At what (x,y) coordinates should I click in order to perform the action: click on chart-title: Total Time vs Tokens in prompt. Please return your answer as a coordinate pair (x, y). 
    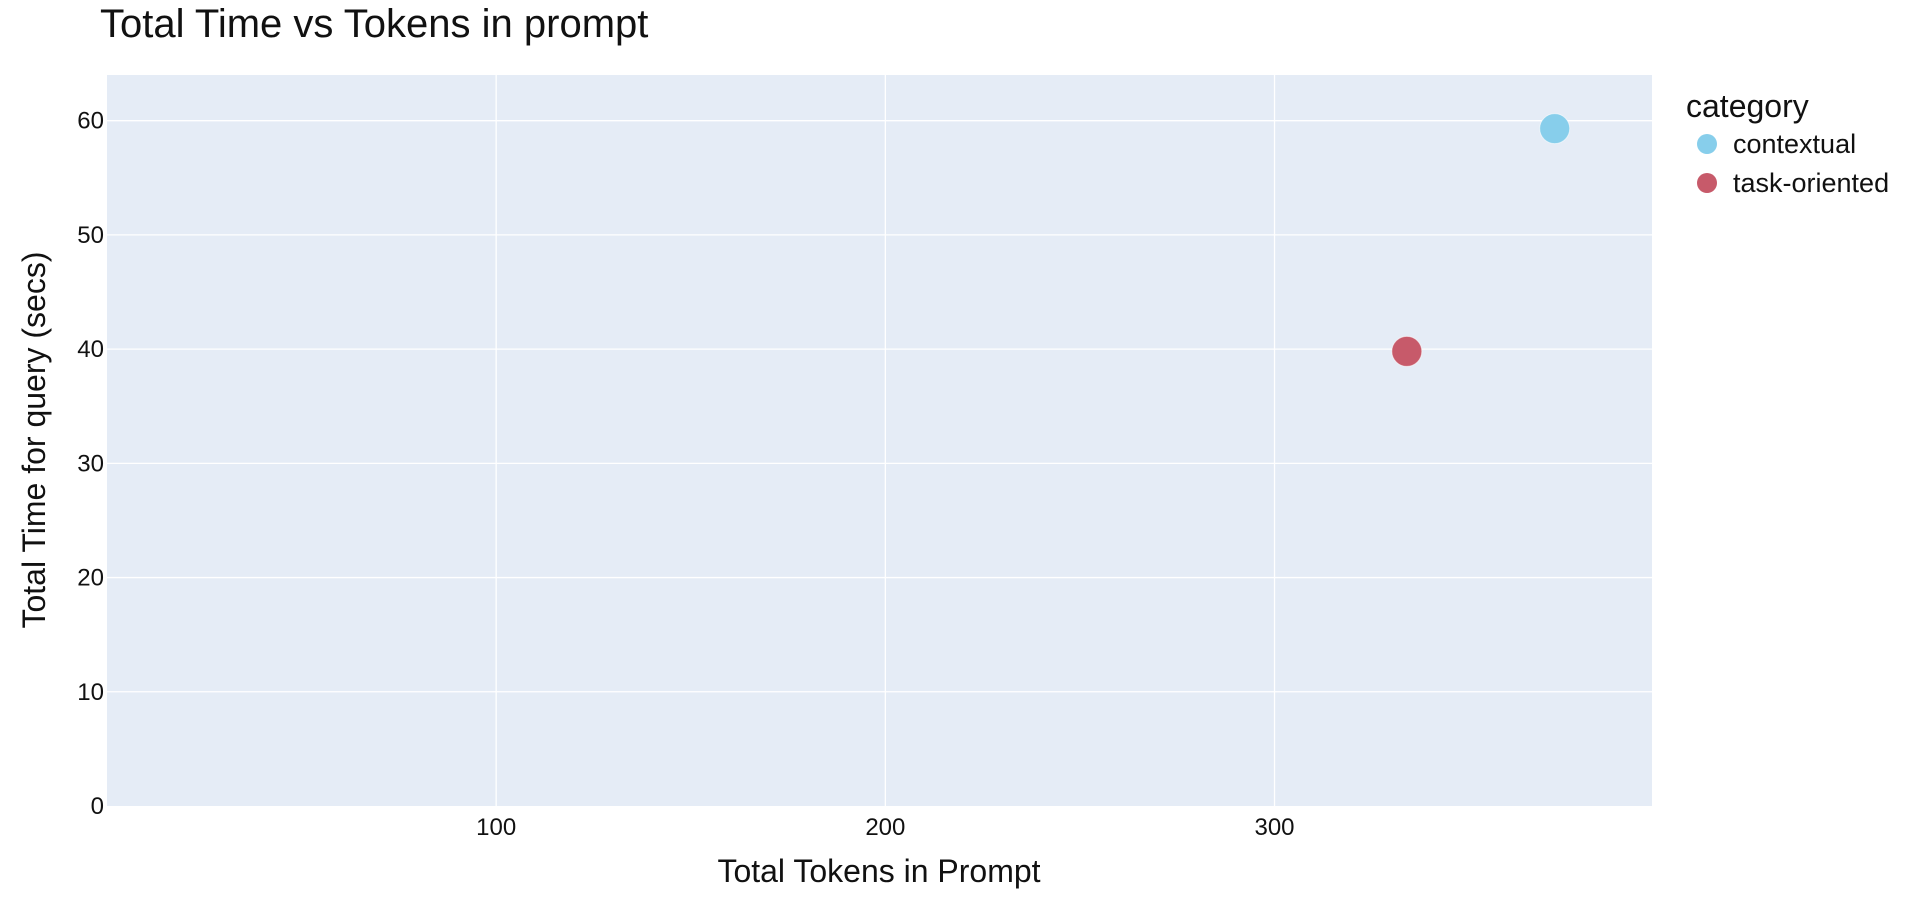
    Looking at the image, I should click on (374, 24).